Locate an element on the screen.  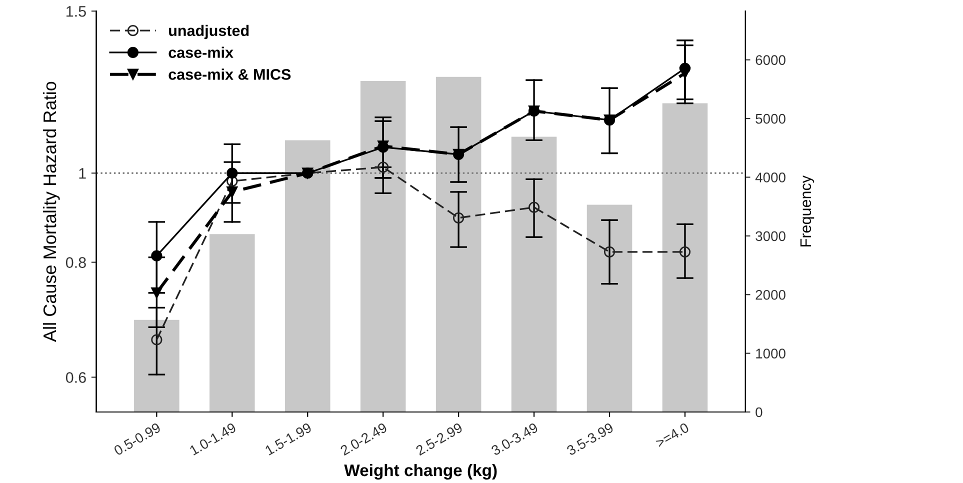
legend-label: case-mix & MICS is located at coordinates (229, 74).